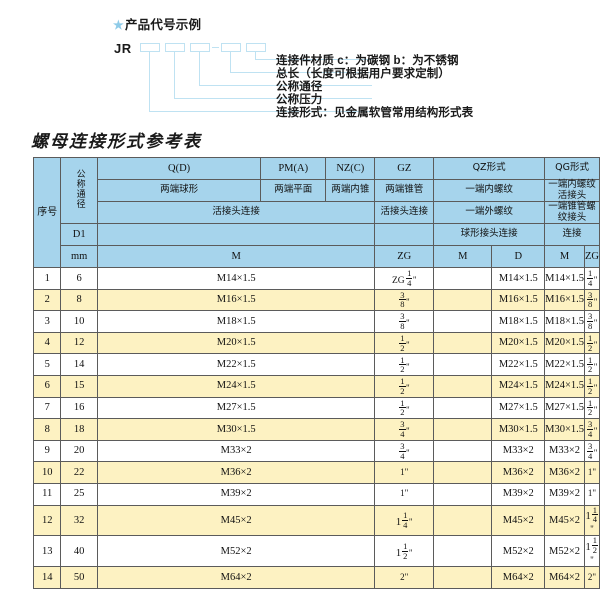  What do you see at coordinates (564, 278) in the screenshot?
I see `cell-qg-m: M14×1.5` at bounding box center [564, 278].